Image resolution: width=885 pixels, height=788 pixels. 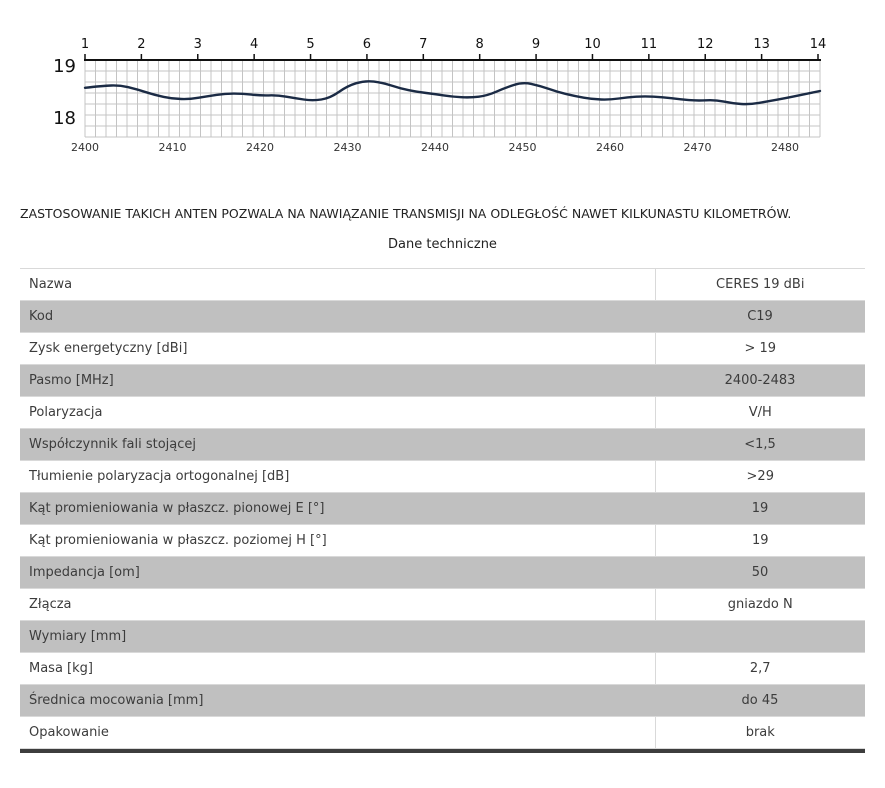 What do you see at coordinates (64, 118) in the screenshot?
I see `chart-y-axis-label: 18` at bounding box center [64, 118].